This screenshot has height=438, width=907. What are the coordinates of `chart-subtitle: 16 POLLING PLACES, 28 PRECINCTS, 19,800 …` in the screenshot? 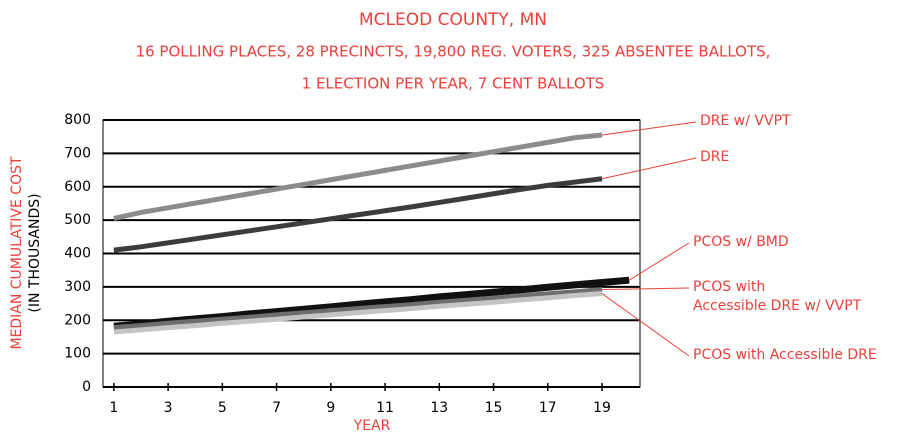 It's located at (453, 52).